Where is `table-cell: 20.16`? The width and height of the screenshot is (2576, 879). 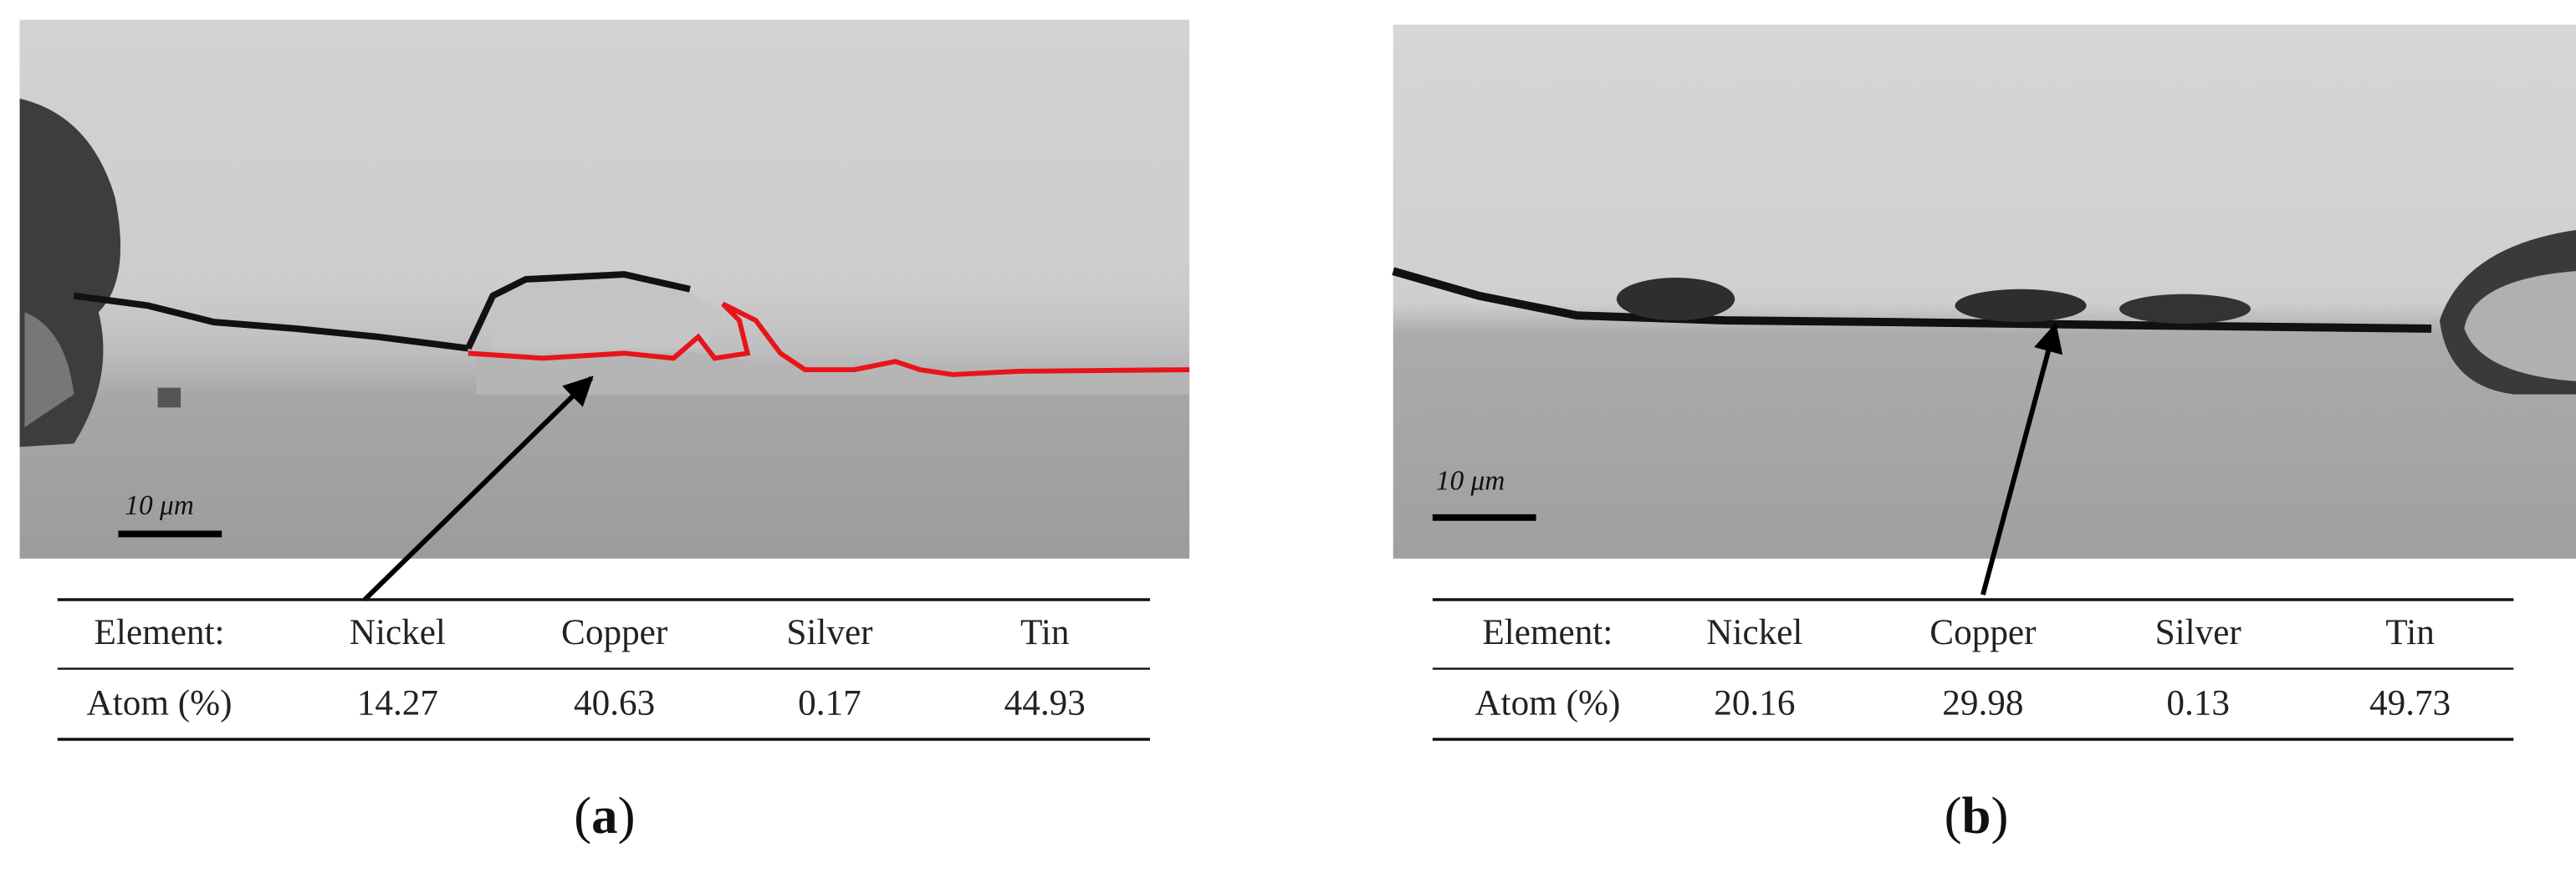
table-cell: 20.16 is located at coordinates (1754, 703).